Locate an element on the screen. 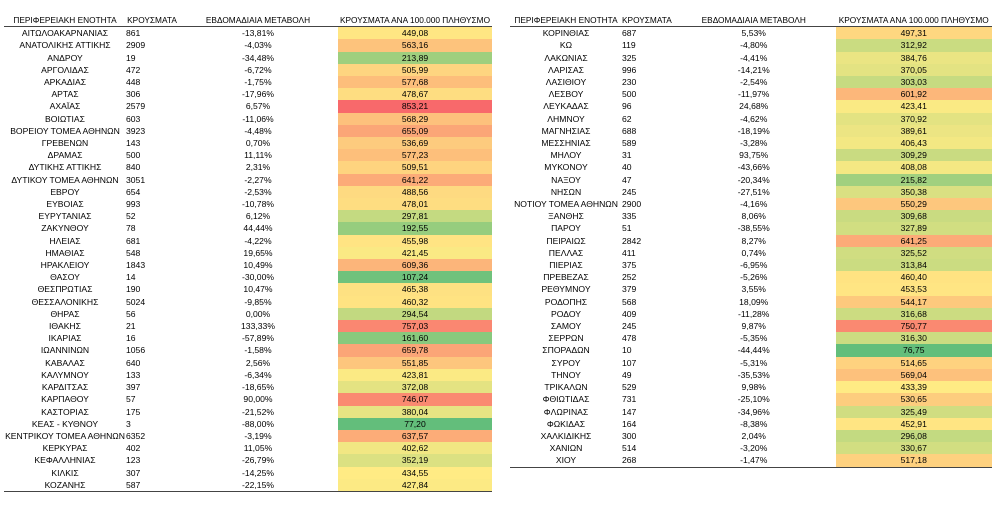  region-cell: ΗΡΑΚΛΕΙΟΥ is located at coordinates (65, 265).